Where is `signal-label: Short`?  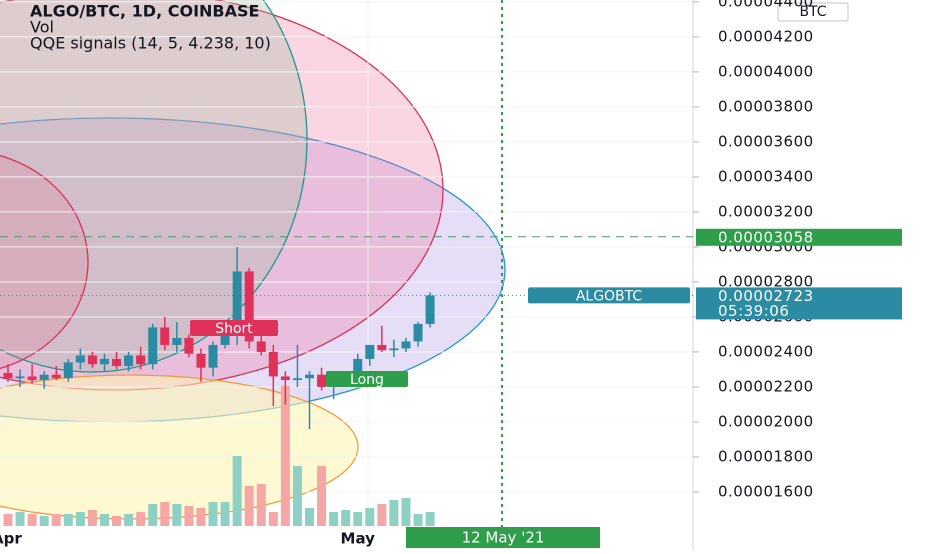
signal-label: Short is located at coordinates (234, 329).